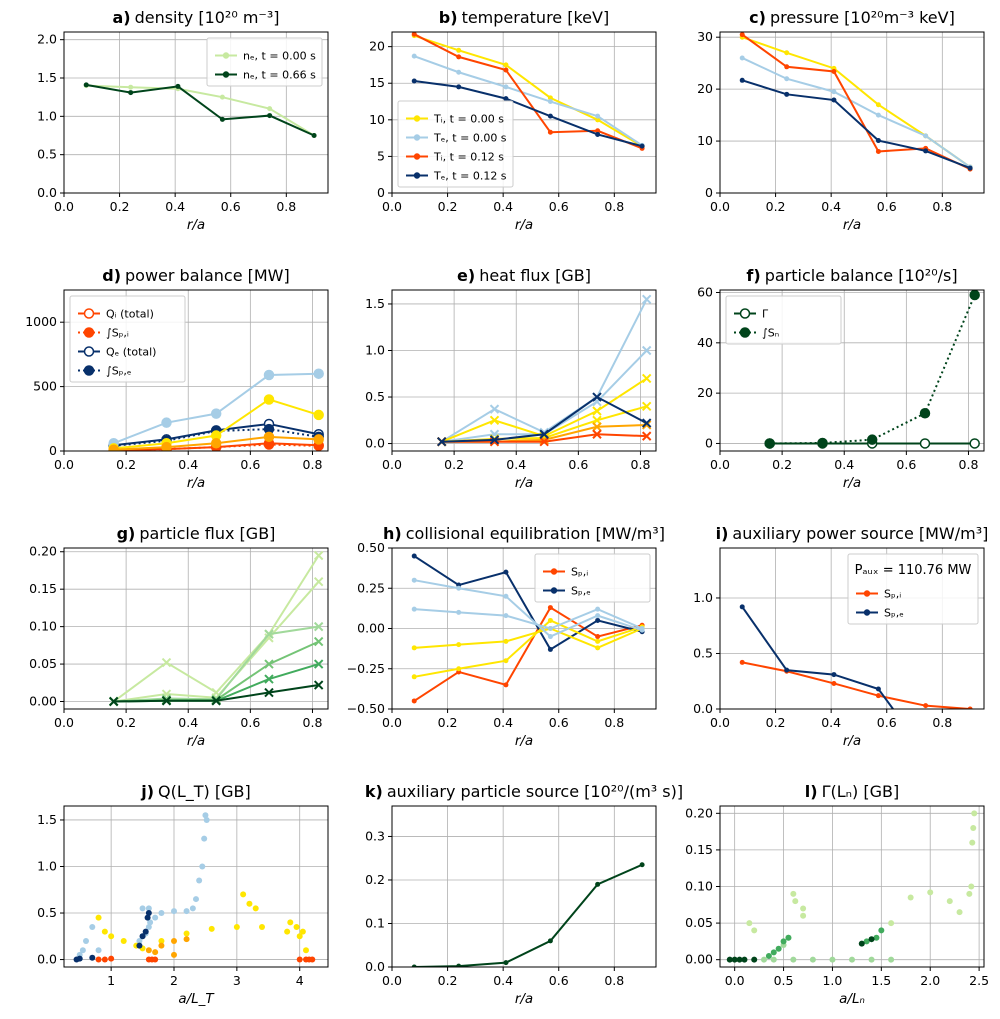  Describe the element at coordinates (375, 396) in the screenshot. I see `y-tick-label: 0.5` at that location.